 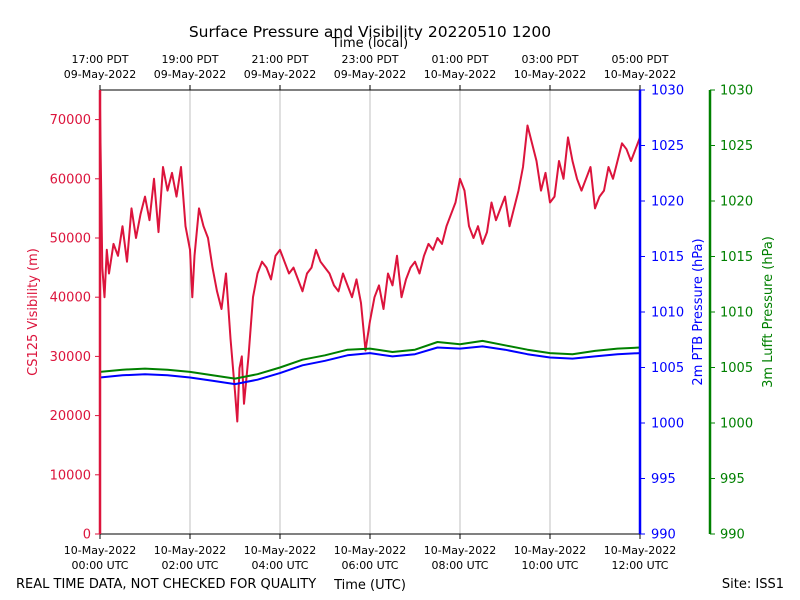 I want to click on lufft-tick-label: 990, so click(x=732, y=535).